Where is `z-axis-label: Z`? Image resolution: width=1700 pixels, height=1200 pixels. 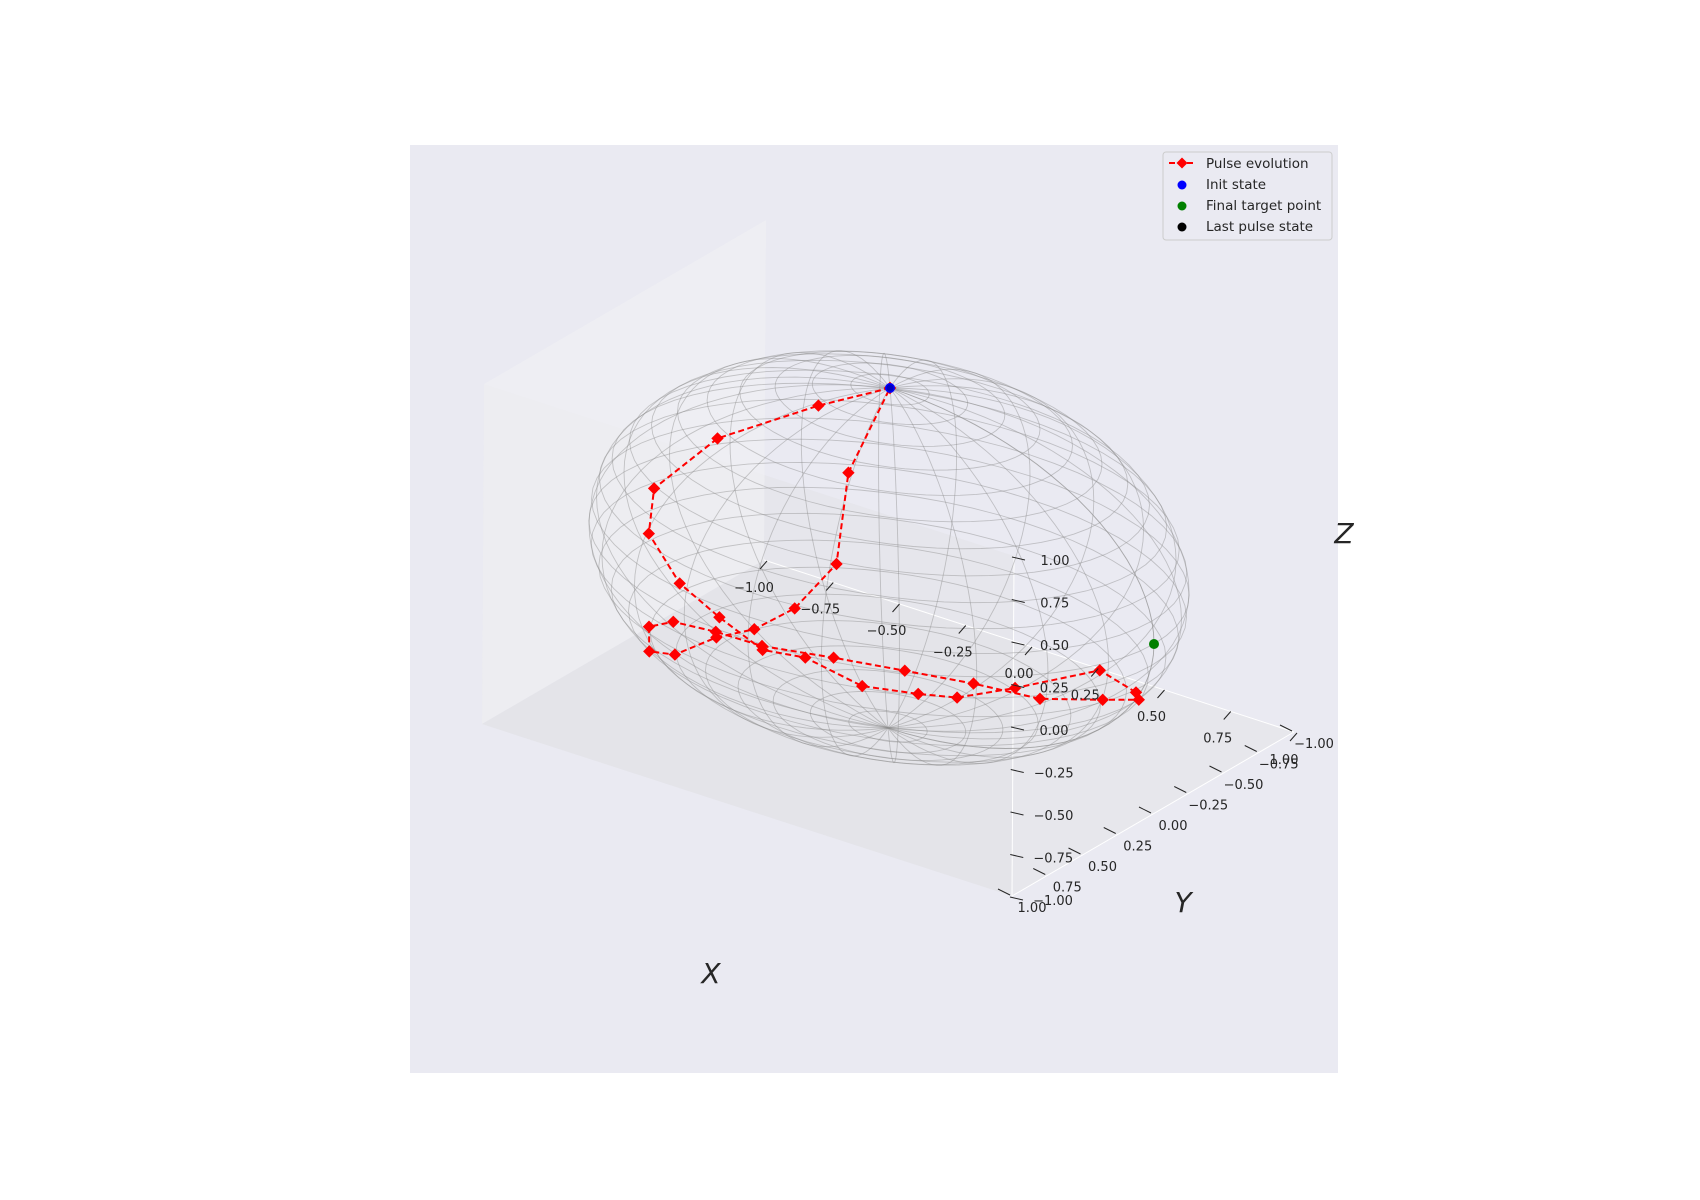 z-axis-label: Z is located at coordinates (1343, 533).